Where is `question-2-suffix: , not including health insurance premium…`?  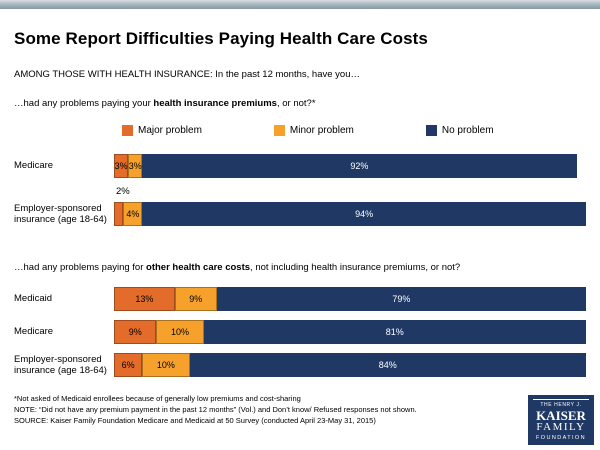 question-2-suffix: , not including health insurance premium… is located at coordinates (355, 267).